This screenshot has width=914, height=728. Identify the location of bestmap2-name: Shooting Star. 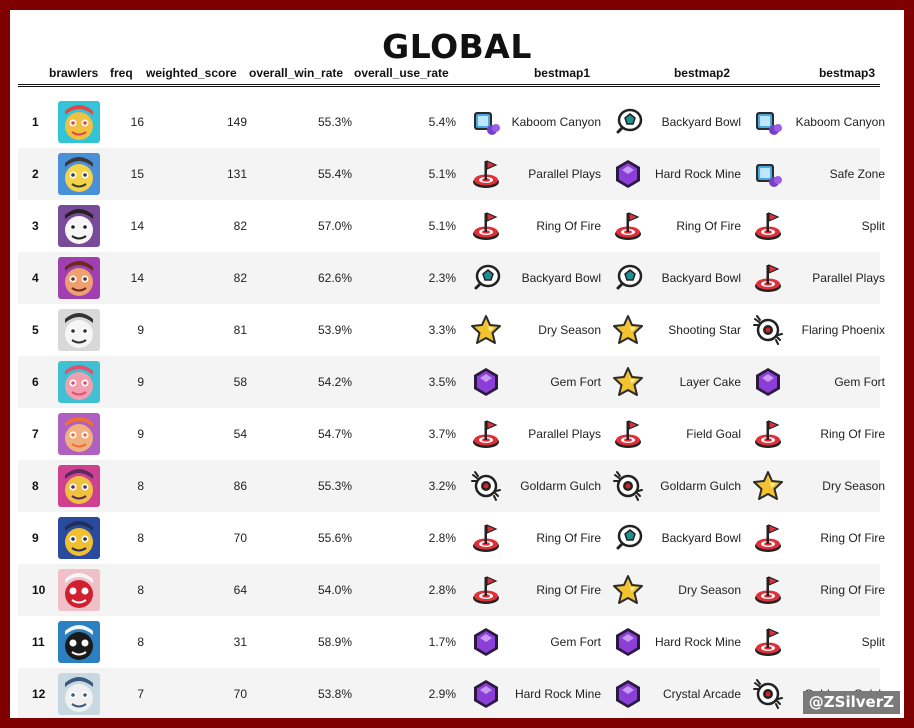
(704, 330).